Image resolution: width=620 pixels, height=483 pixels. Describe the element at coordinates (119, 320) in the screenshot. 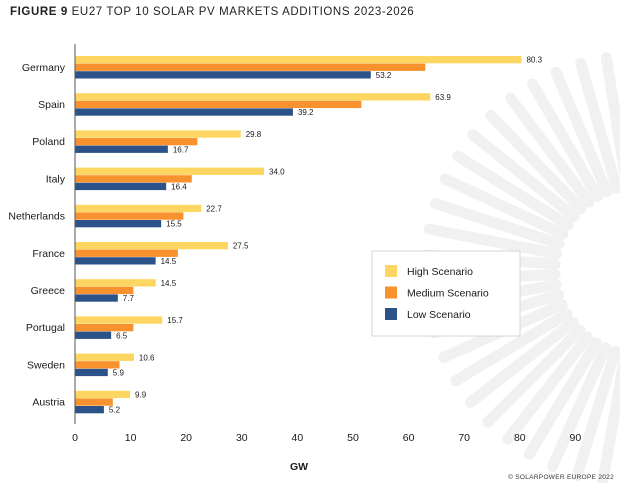

I see `bar-portugal-high-scenario` at that location.